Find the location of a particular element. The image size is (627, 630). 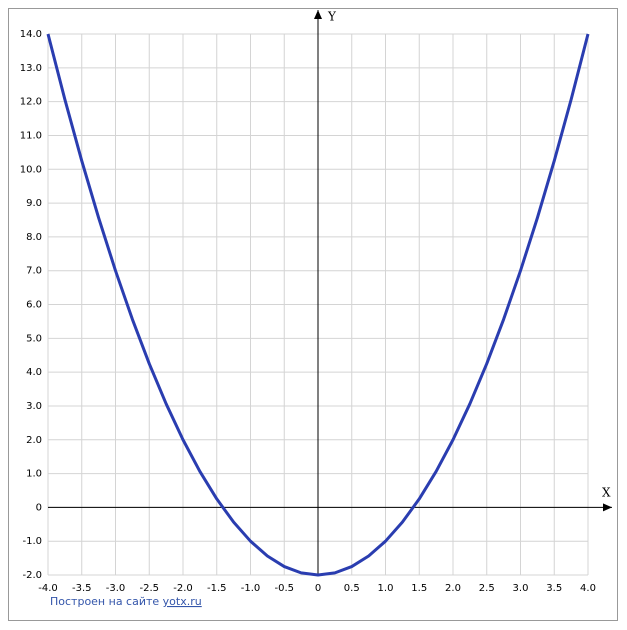

x-tick-label: -4.0 is located at coordinates (48, 588).